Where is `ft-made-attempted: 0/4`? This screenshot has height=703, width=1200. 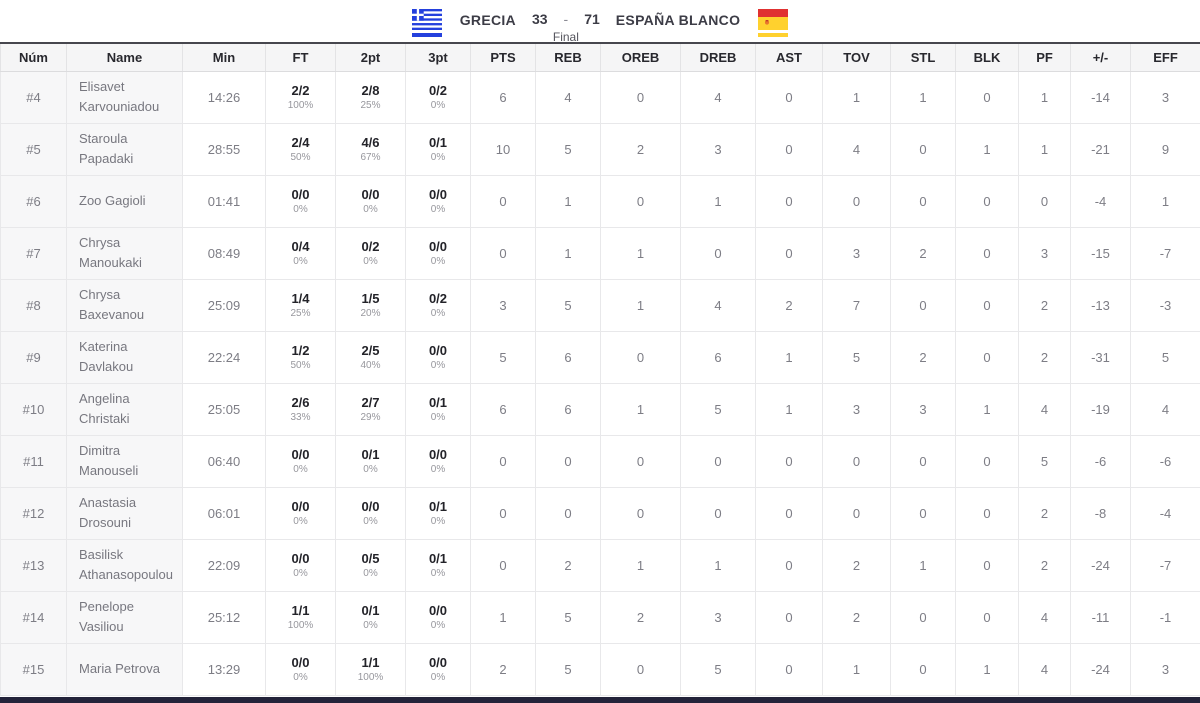
ft-made-attempted: 0/4 is located at coordinates (300, 246).